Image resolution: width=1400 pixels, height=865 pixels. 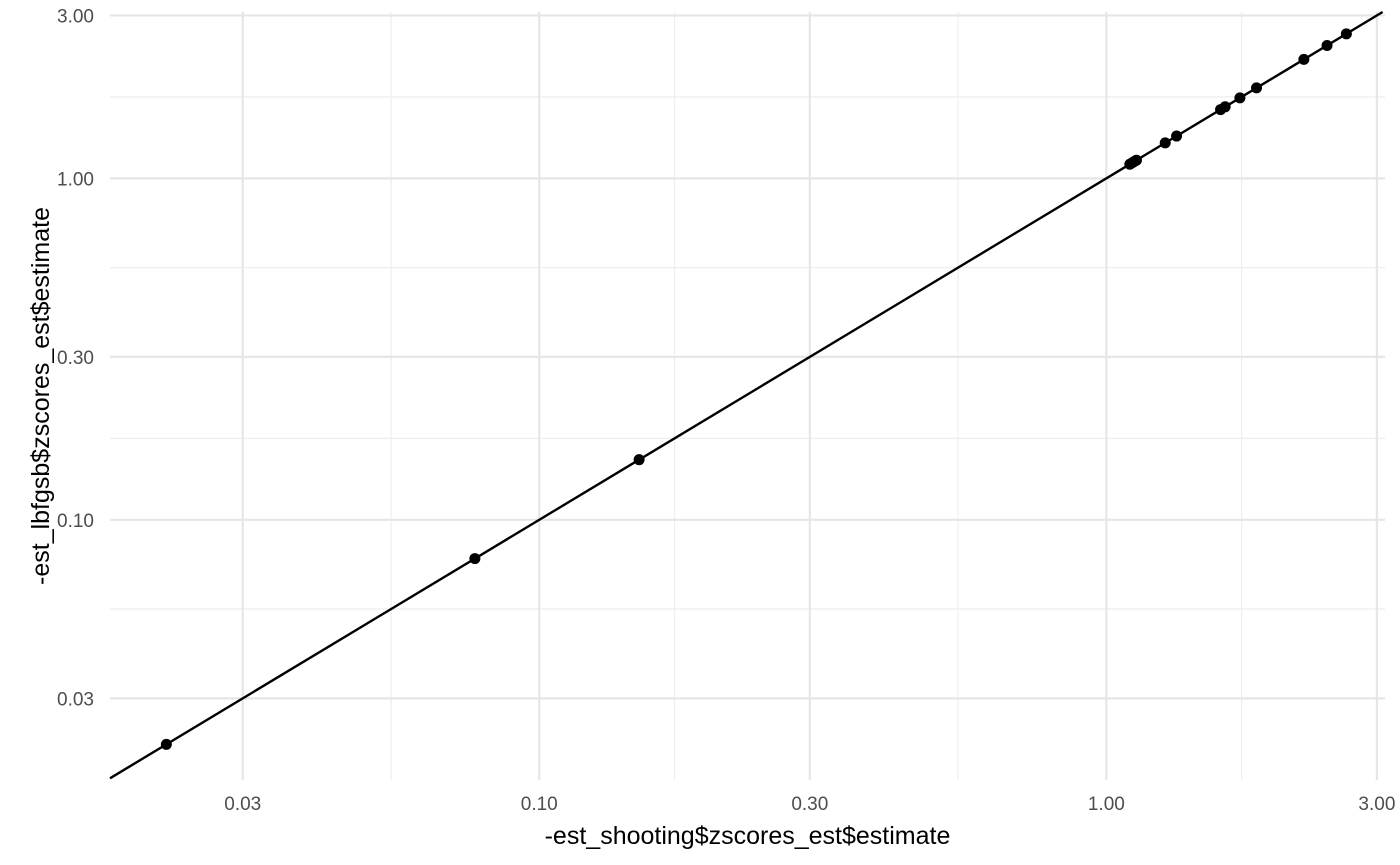 What do you see at coordinates (1376, 804) in the screenshot?
I see `x-tick-label: 3.00` at bounding box center [1376, 804].